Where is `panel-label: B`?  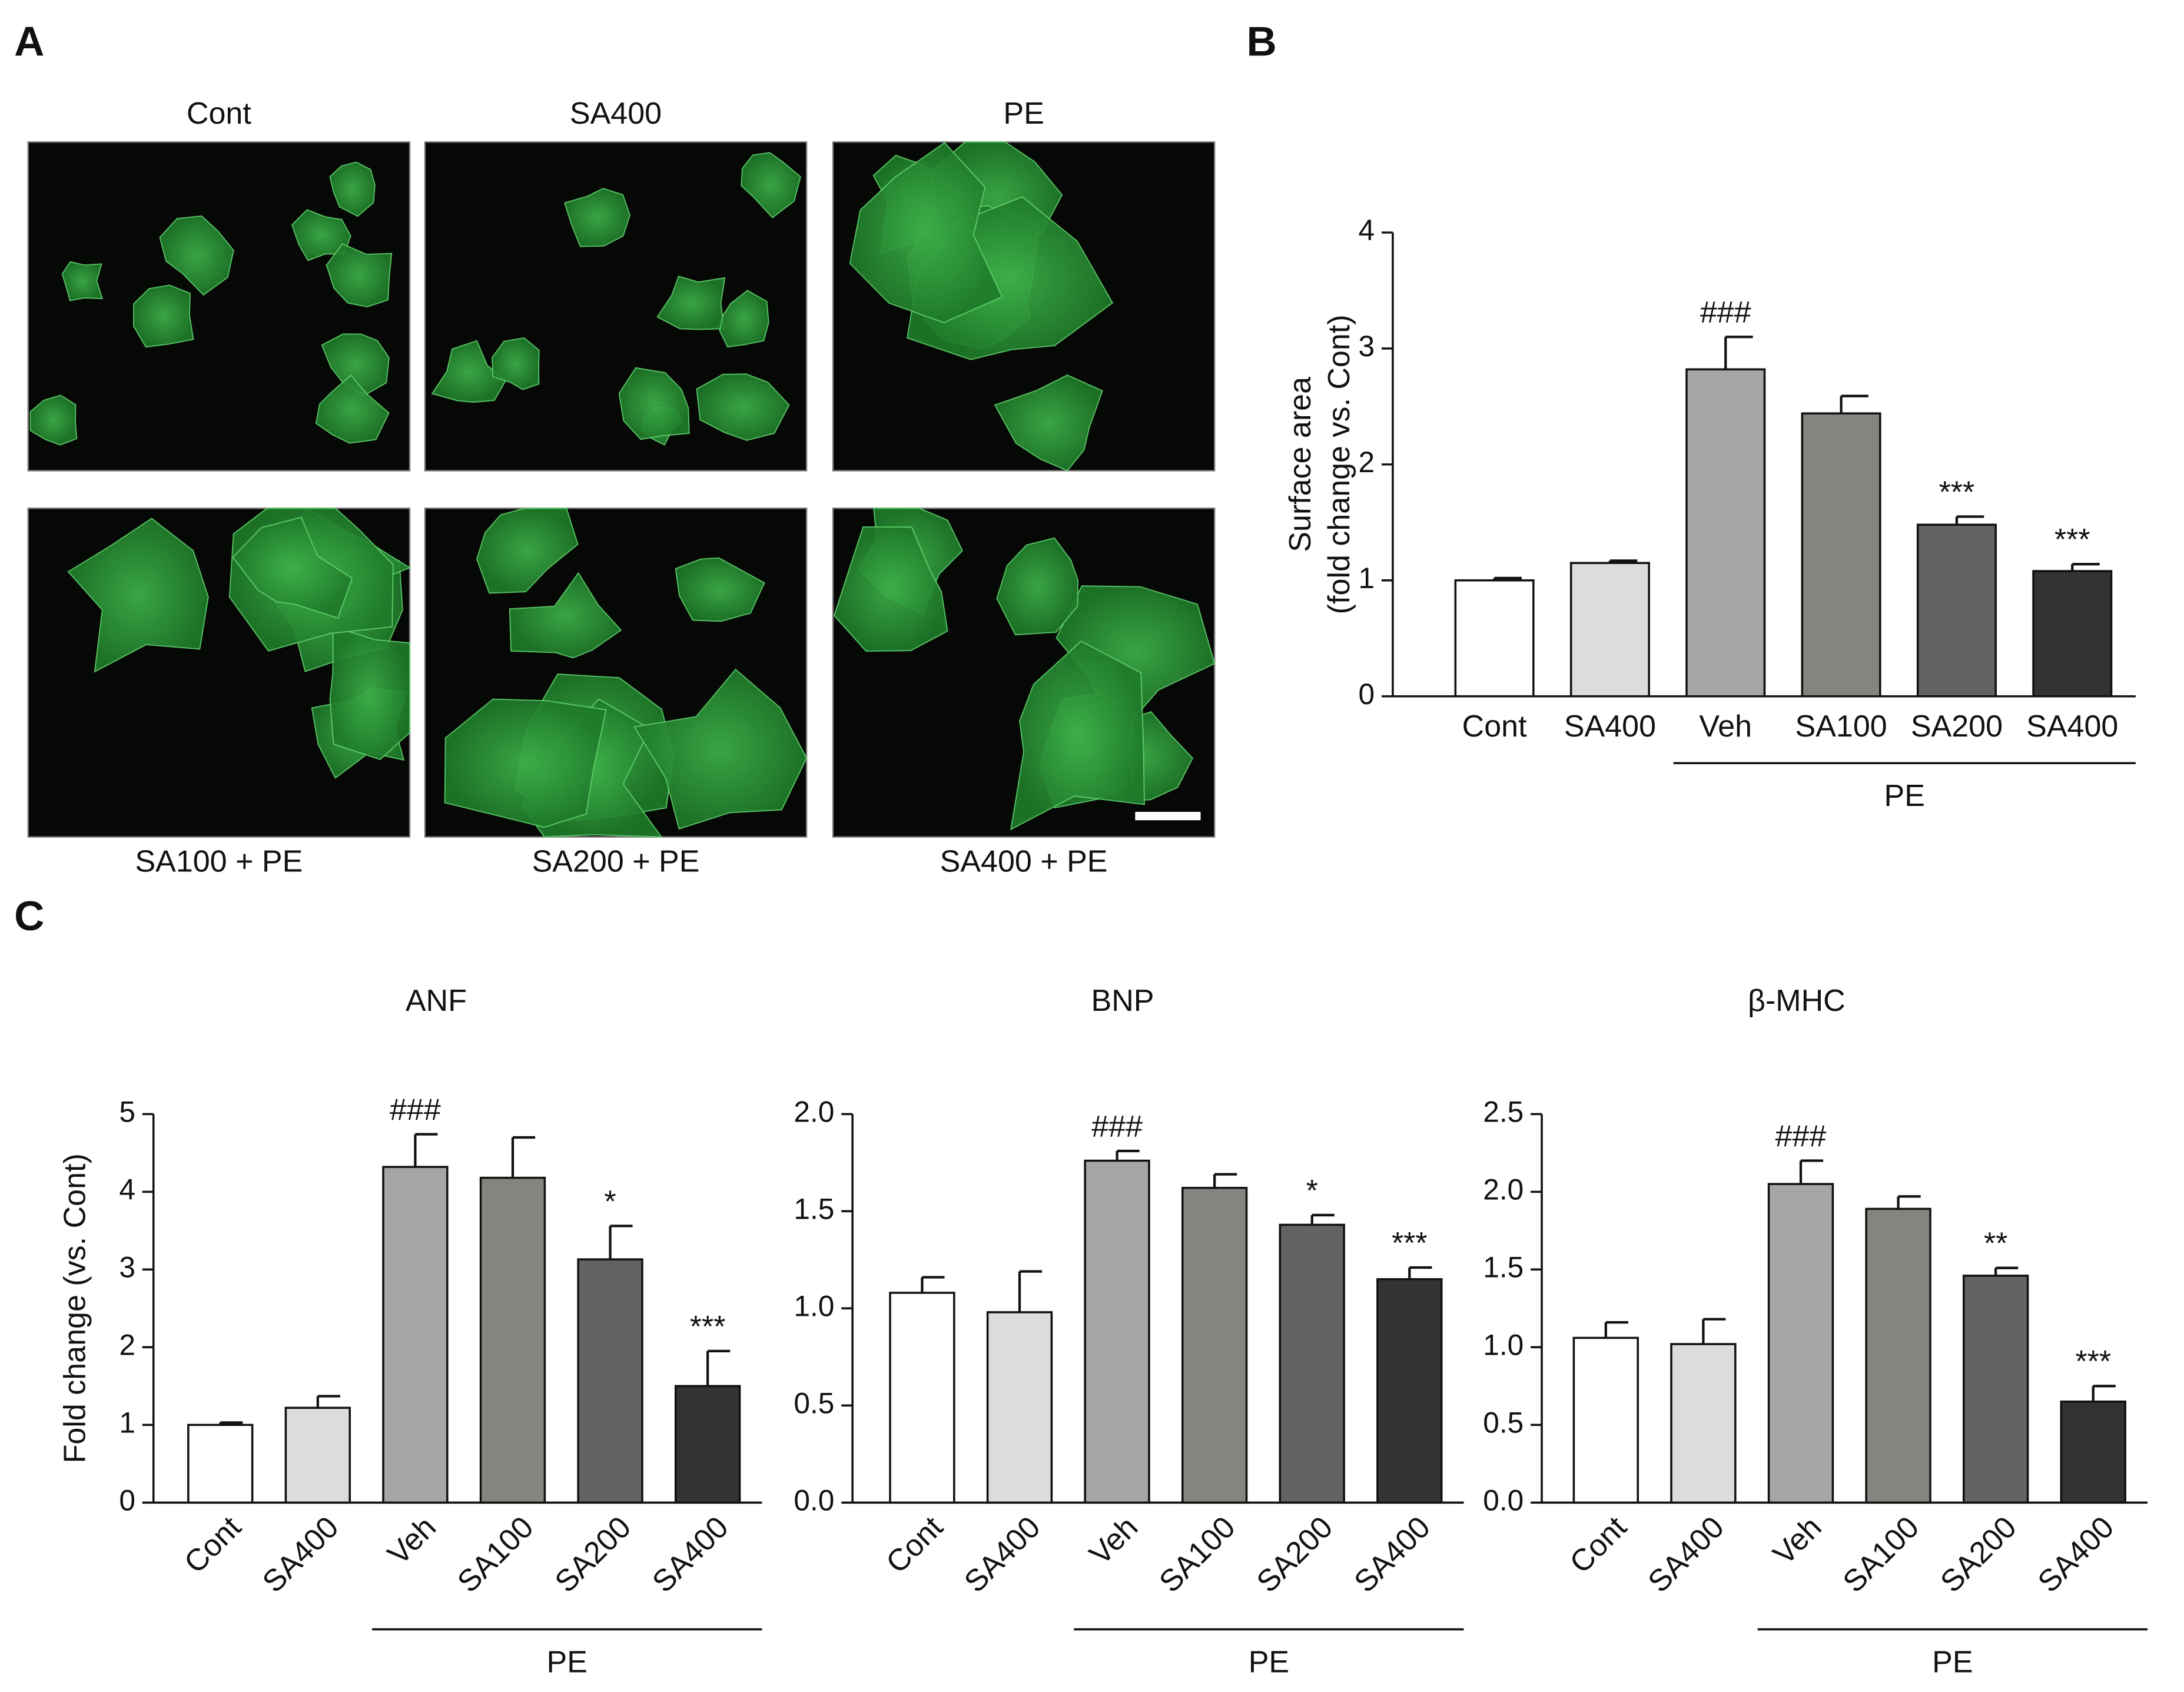 panel-label: B is located at coordinates (1262, 41).